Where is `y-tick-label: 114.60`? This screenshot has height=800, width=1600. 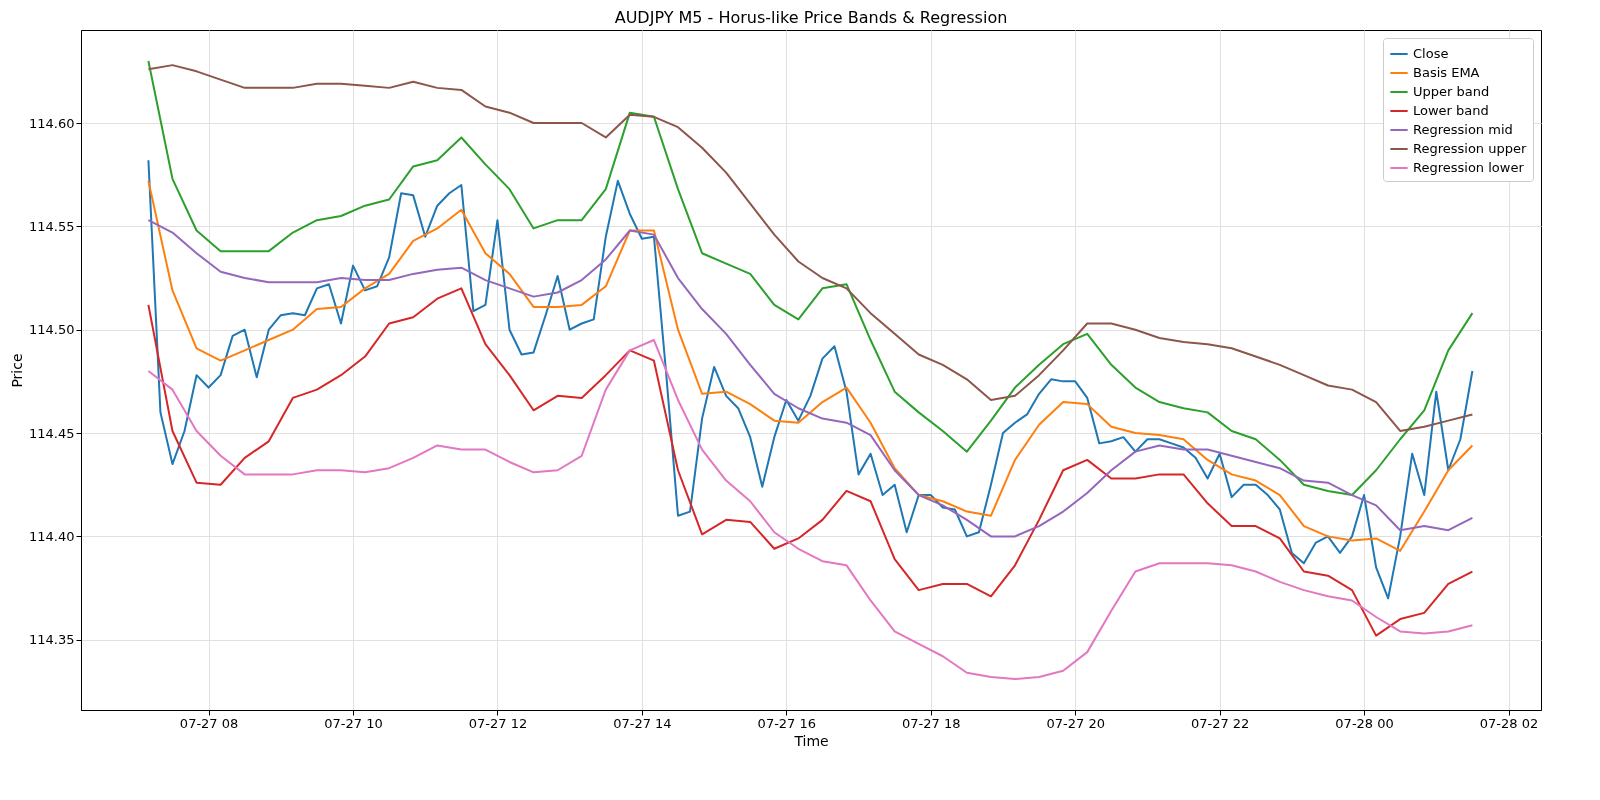 y-tick-label: 114.60 is located at coordinates (52, 123).